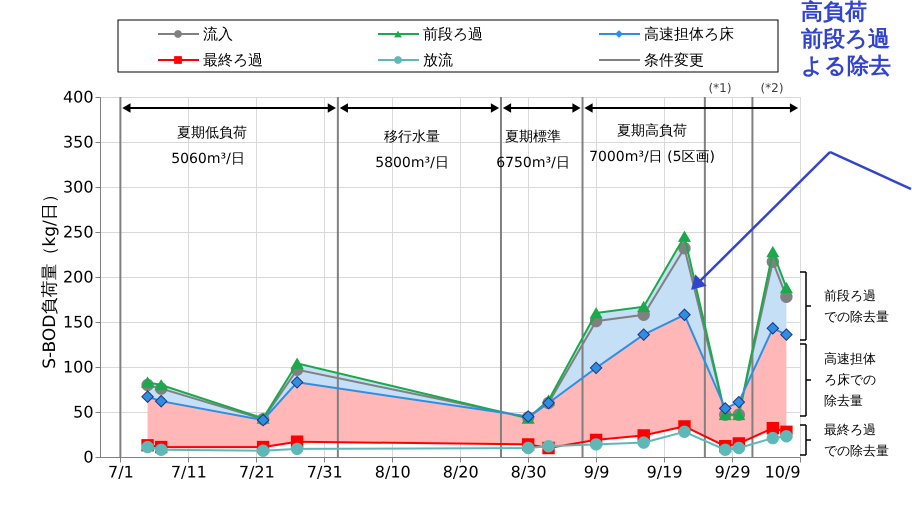 The height and width of the screenshot is (517, 912). I want to click on y-tick-label: 100, so click(78, 367).